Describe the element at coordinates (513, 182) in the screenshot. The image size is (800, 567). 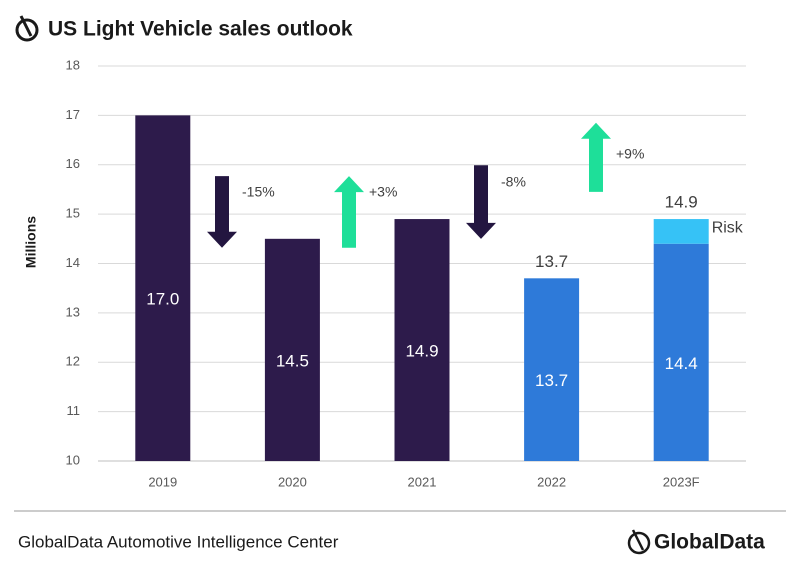
I see `change-label: -8%` at that location.